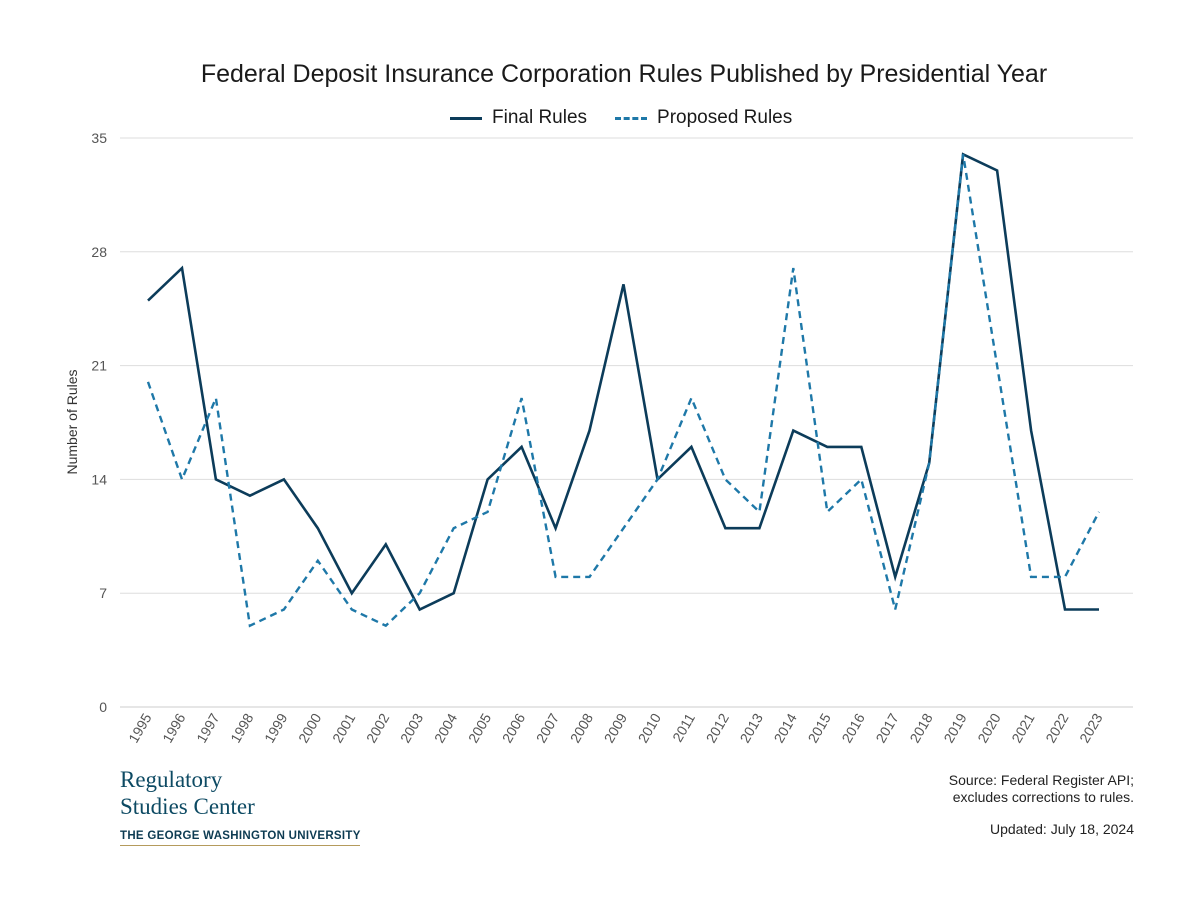 The height and width of the screenshot is (900, 1200). I want to click on x-tick-label-2009: 2009, so click(616, 727).